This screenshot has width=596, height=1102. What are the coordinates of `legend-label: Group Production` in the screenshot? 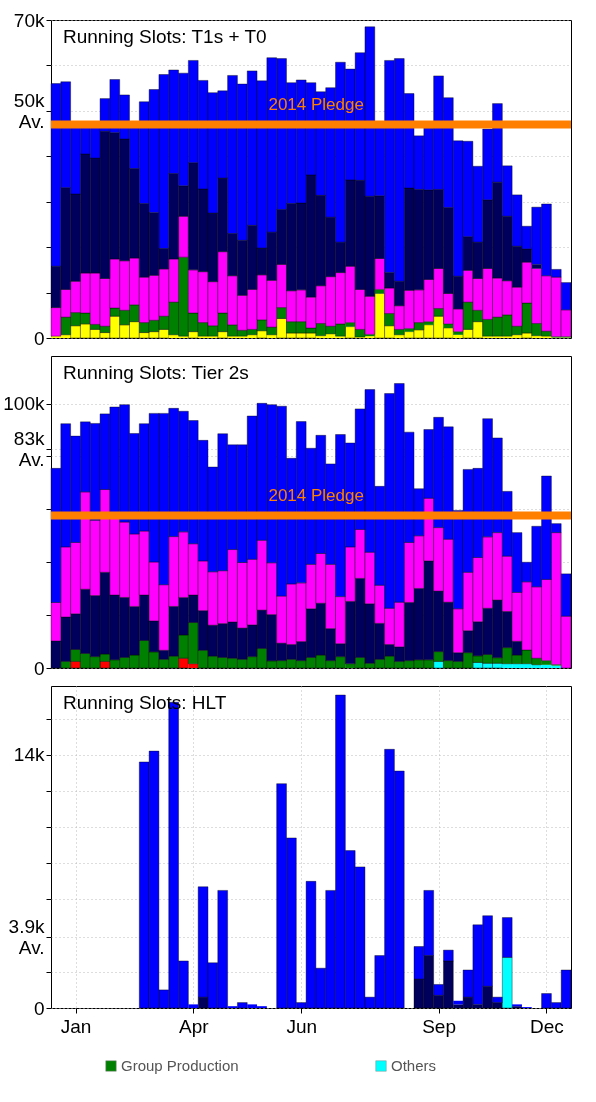 It's located at (180, 1065).